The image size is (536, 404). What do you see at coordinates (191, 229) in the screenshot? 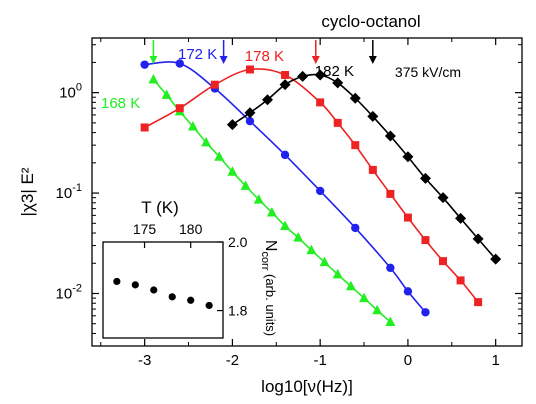
I see `inset-x-tick-label: 180` at bounding box center [191, 229].